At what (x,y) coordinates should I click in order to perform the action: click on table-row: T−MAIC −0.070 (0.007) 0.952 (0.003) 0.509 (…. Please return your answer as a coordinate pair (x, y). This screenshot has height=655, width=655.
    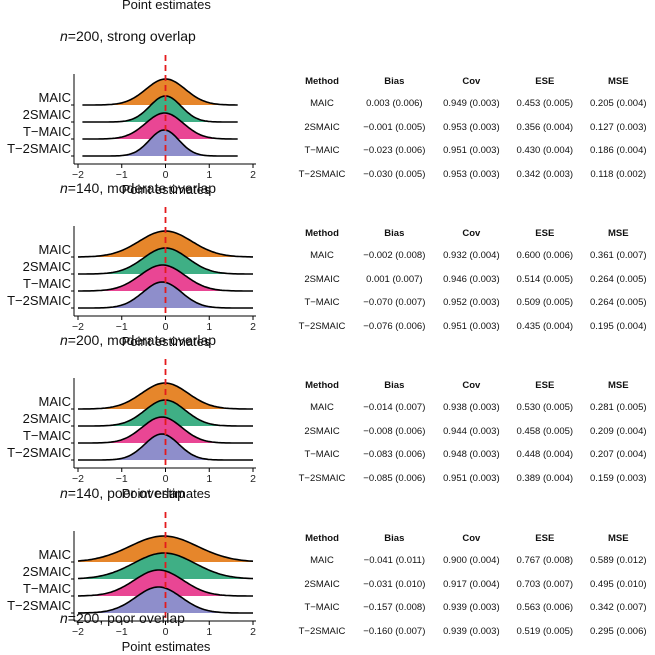
    Looking at the image, I should click on (472, 303).